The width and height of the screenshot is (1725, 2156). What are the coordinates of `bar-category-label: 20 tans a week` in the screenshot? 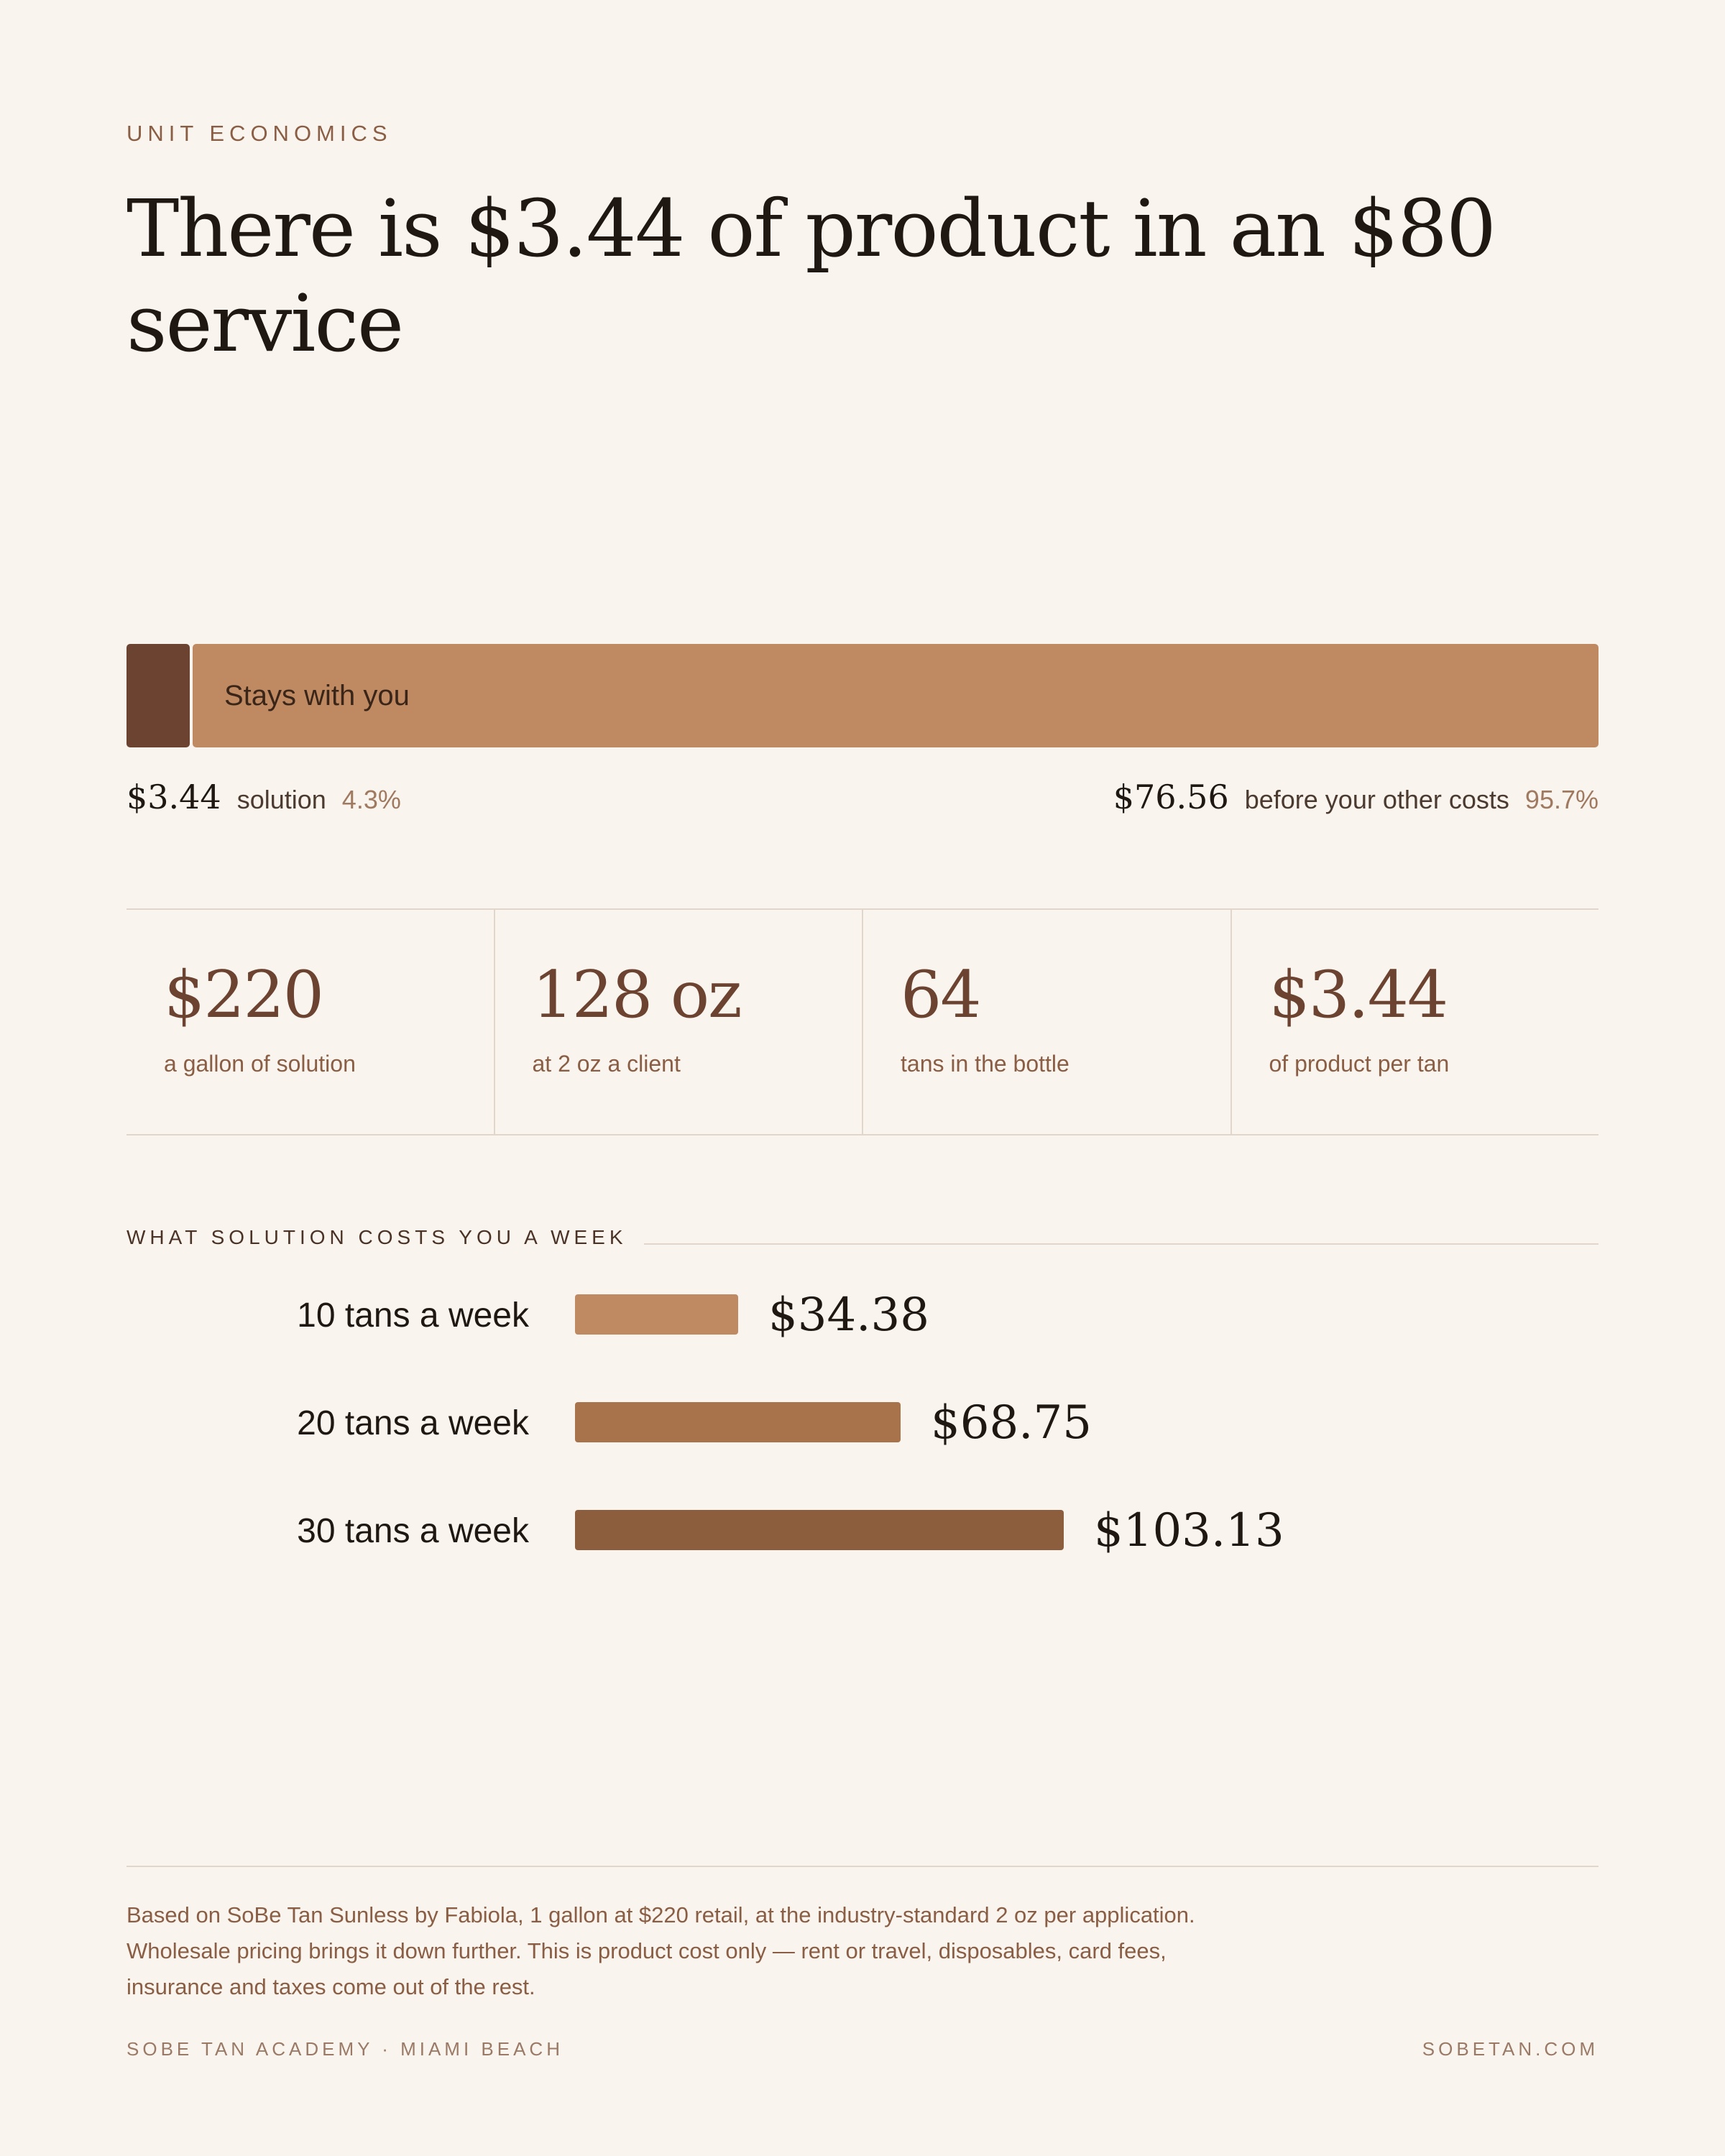 It's located at (413, 1423).